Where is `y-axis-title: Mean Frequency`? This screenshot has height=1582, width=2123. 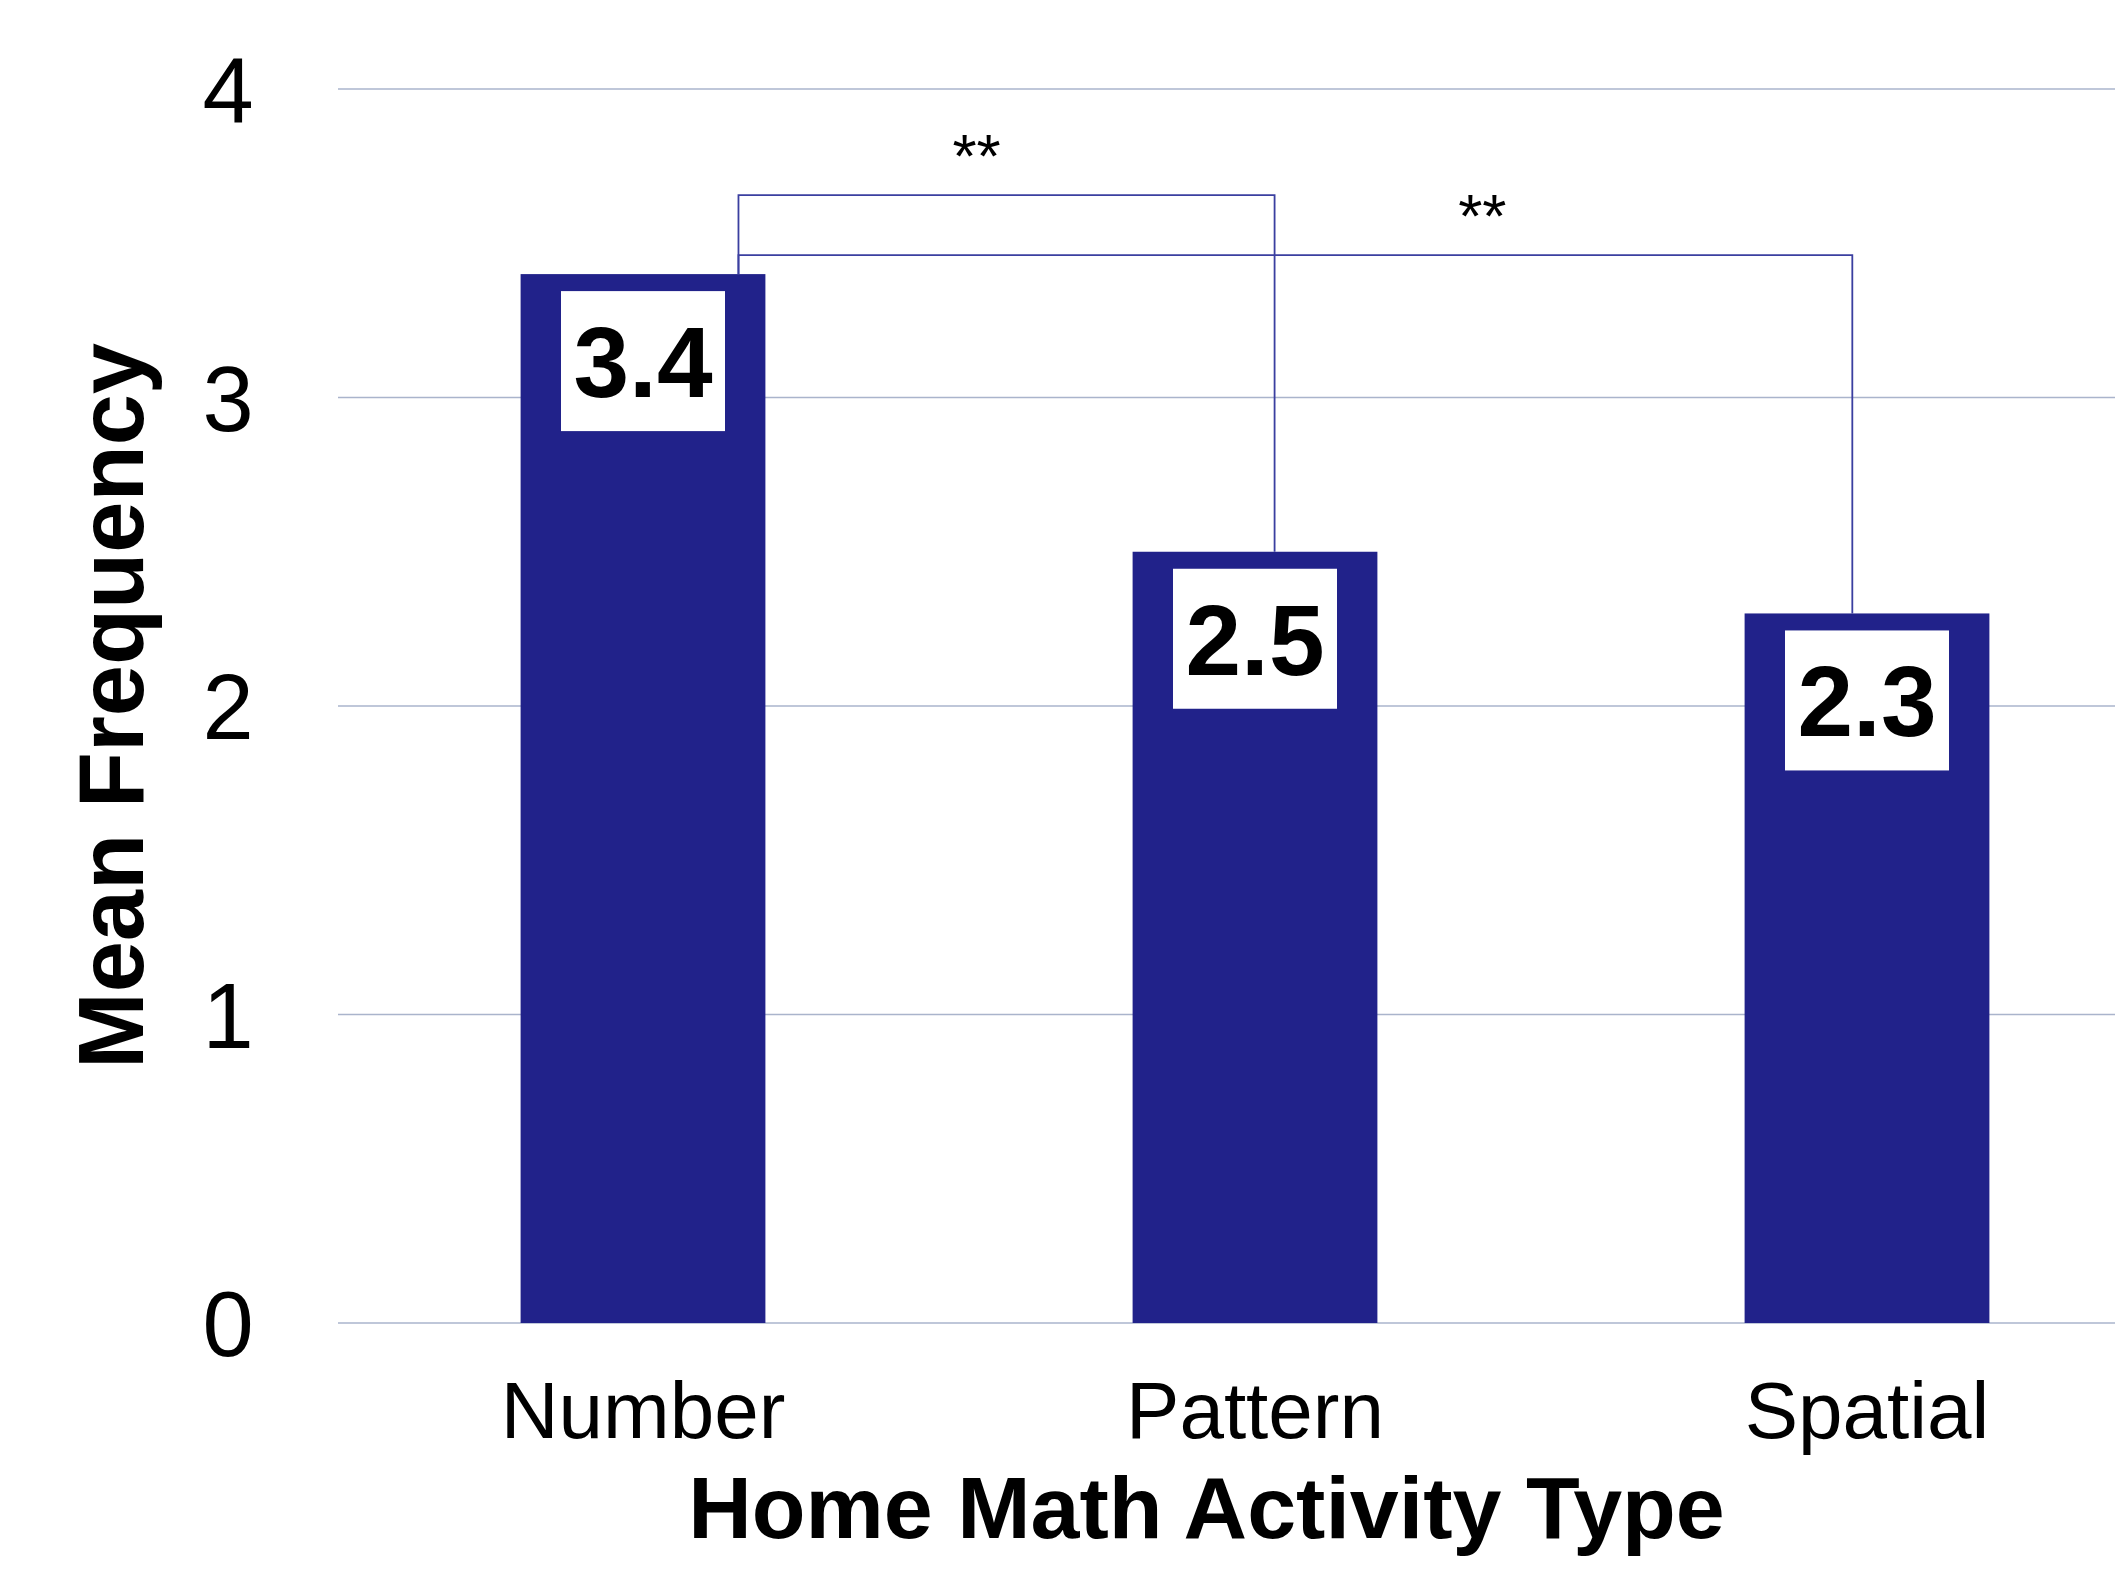
y-axis-title: Mean Frequency is located at coordinates (111, 706).